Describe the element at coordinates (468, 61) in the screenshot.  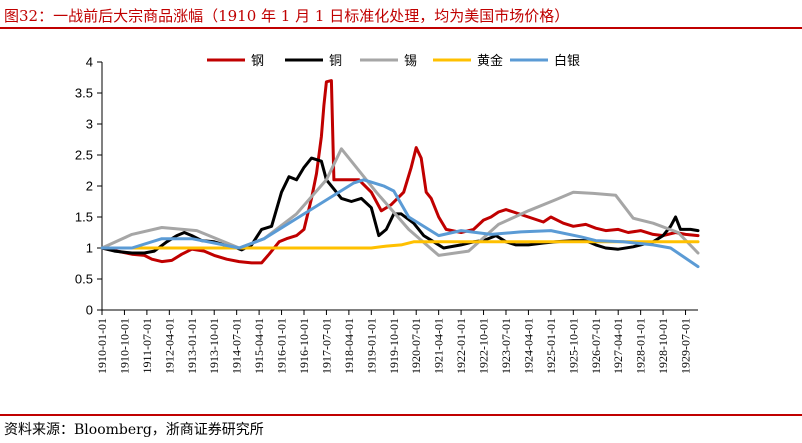
I see `legend-item: 黄金` at that location.